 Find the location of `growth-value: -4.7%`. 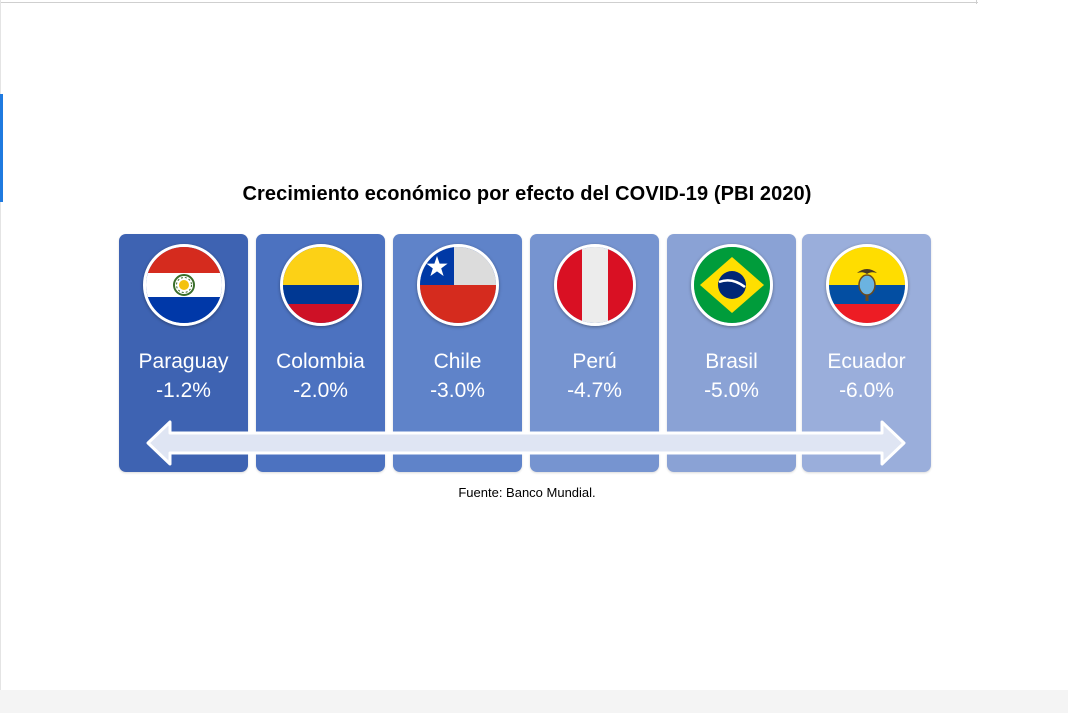

growth-value: -4.7% is located at coordinates (594, 390).